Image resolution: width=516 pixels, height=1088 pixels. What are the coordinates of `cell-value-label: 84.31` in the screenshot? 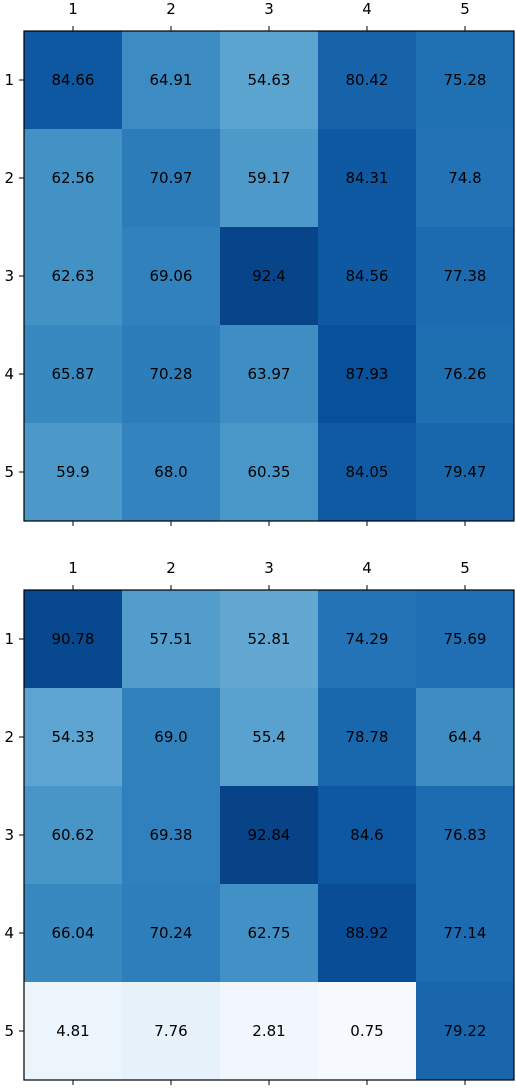 It's located at (367, 178).